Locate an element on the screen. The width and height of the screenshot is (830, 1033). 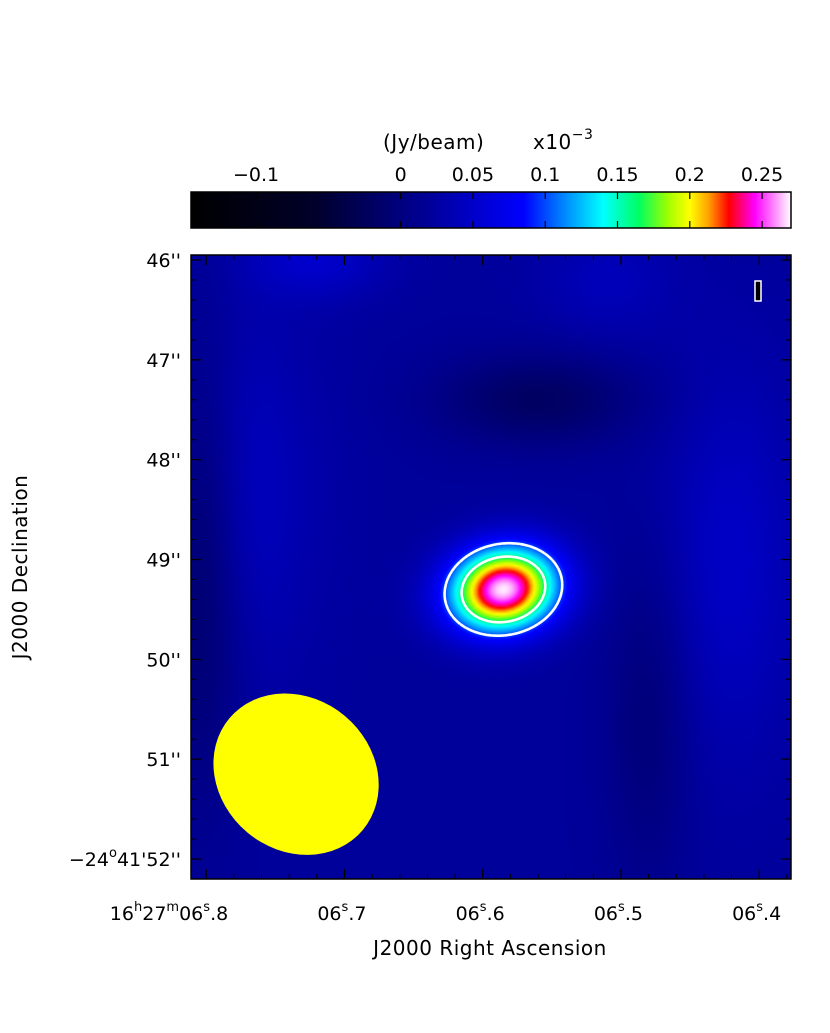
x-tick: 06s.7 is located at coordinates (341, 590).